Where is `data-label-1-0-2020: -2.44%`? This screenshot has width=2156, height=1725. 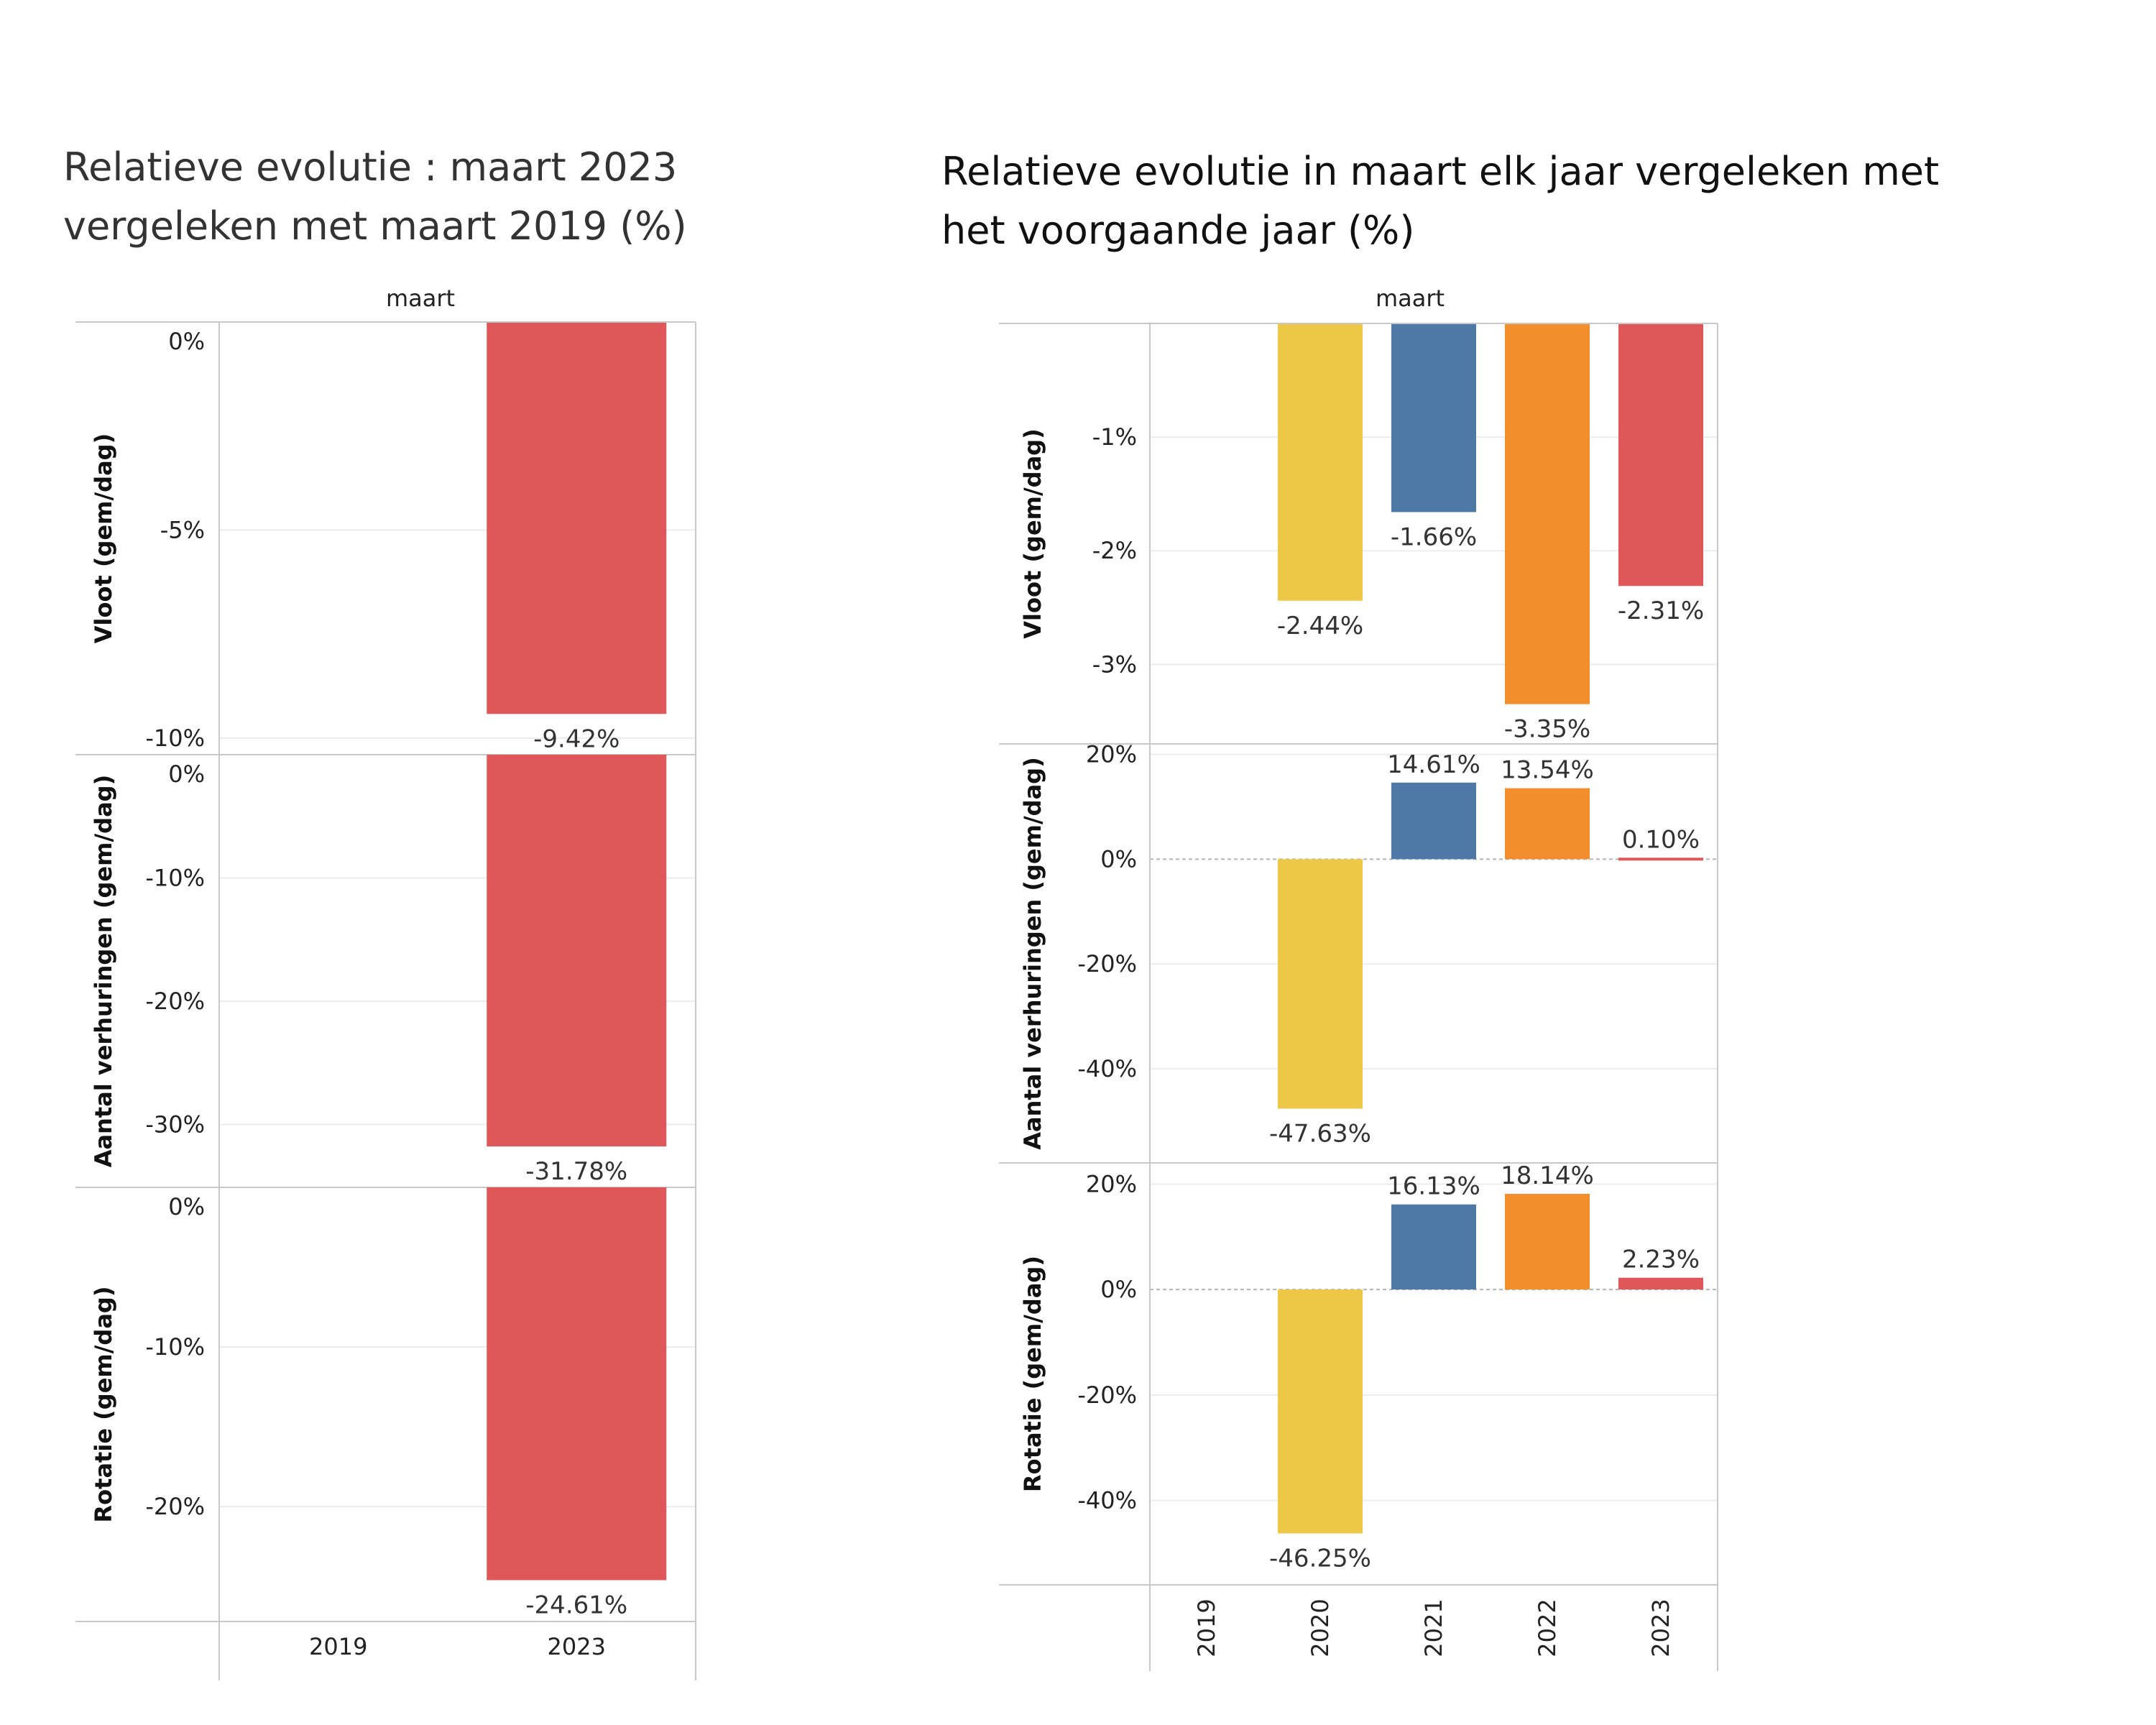 data-label-1-0-2020: -2.44% is located at coordinates (1320, 626).